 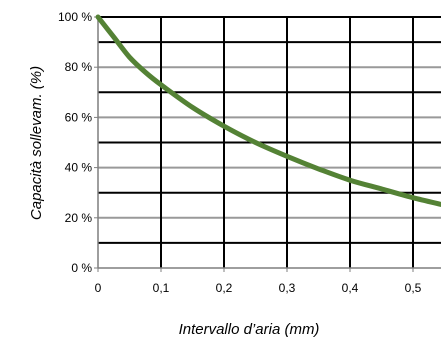 What do you see at coordinates (161, 288) in the screenshot?
I see `x-tick-label: 0,1` at bounding box center [161, 288].